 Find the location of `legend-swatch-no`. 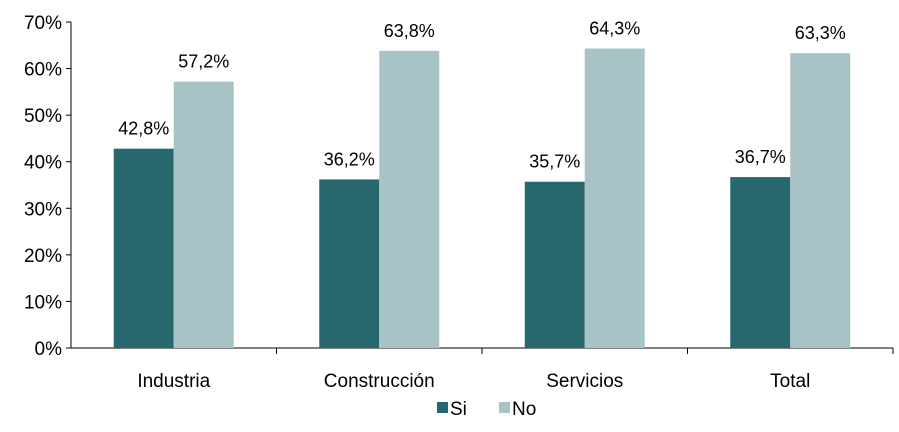

legend-swatch-no is located at coordinates (504, 407).